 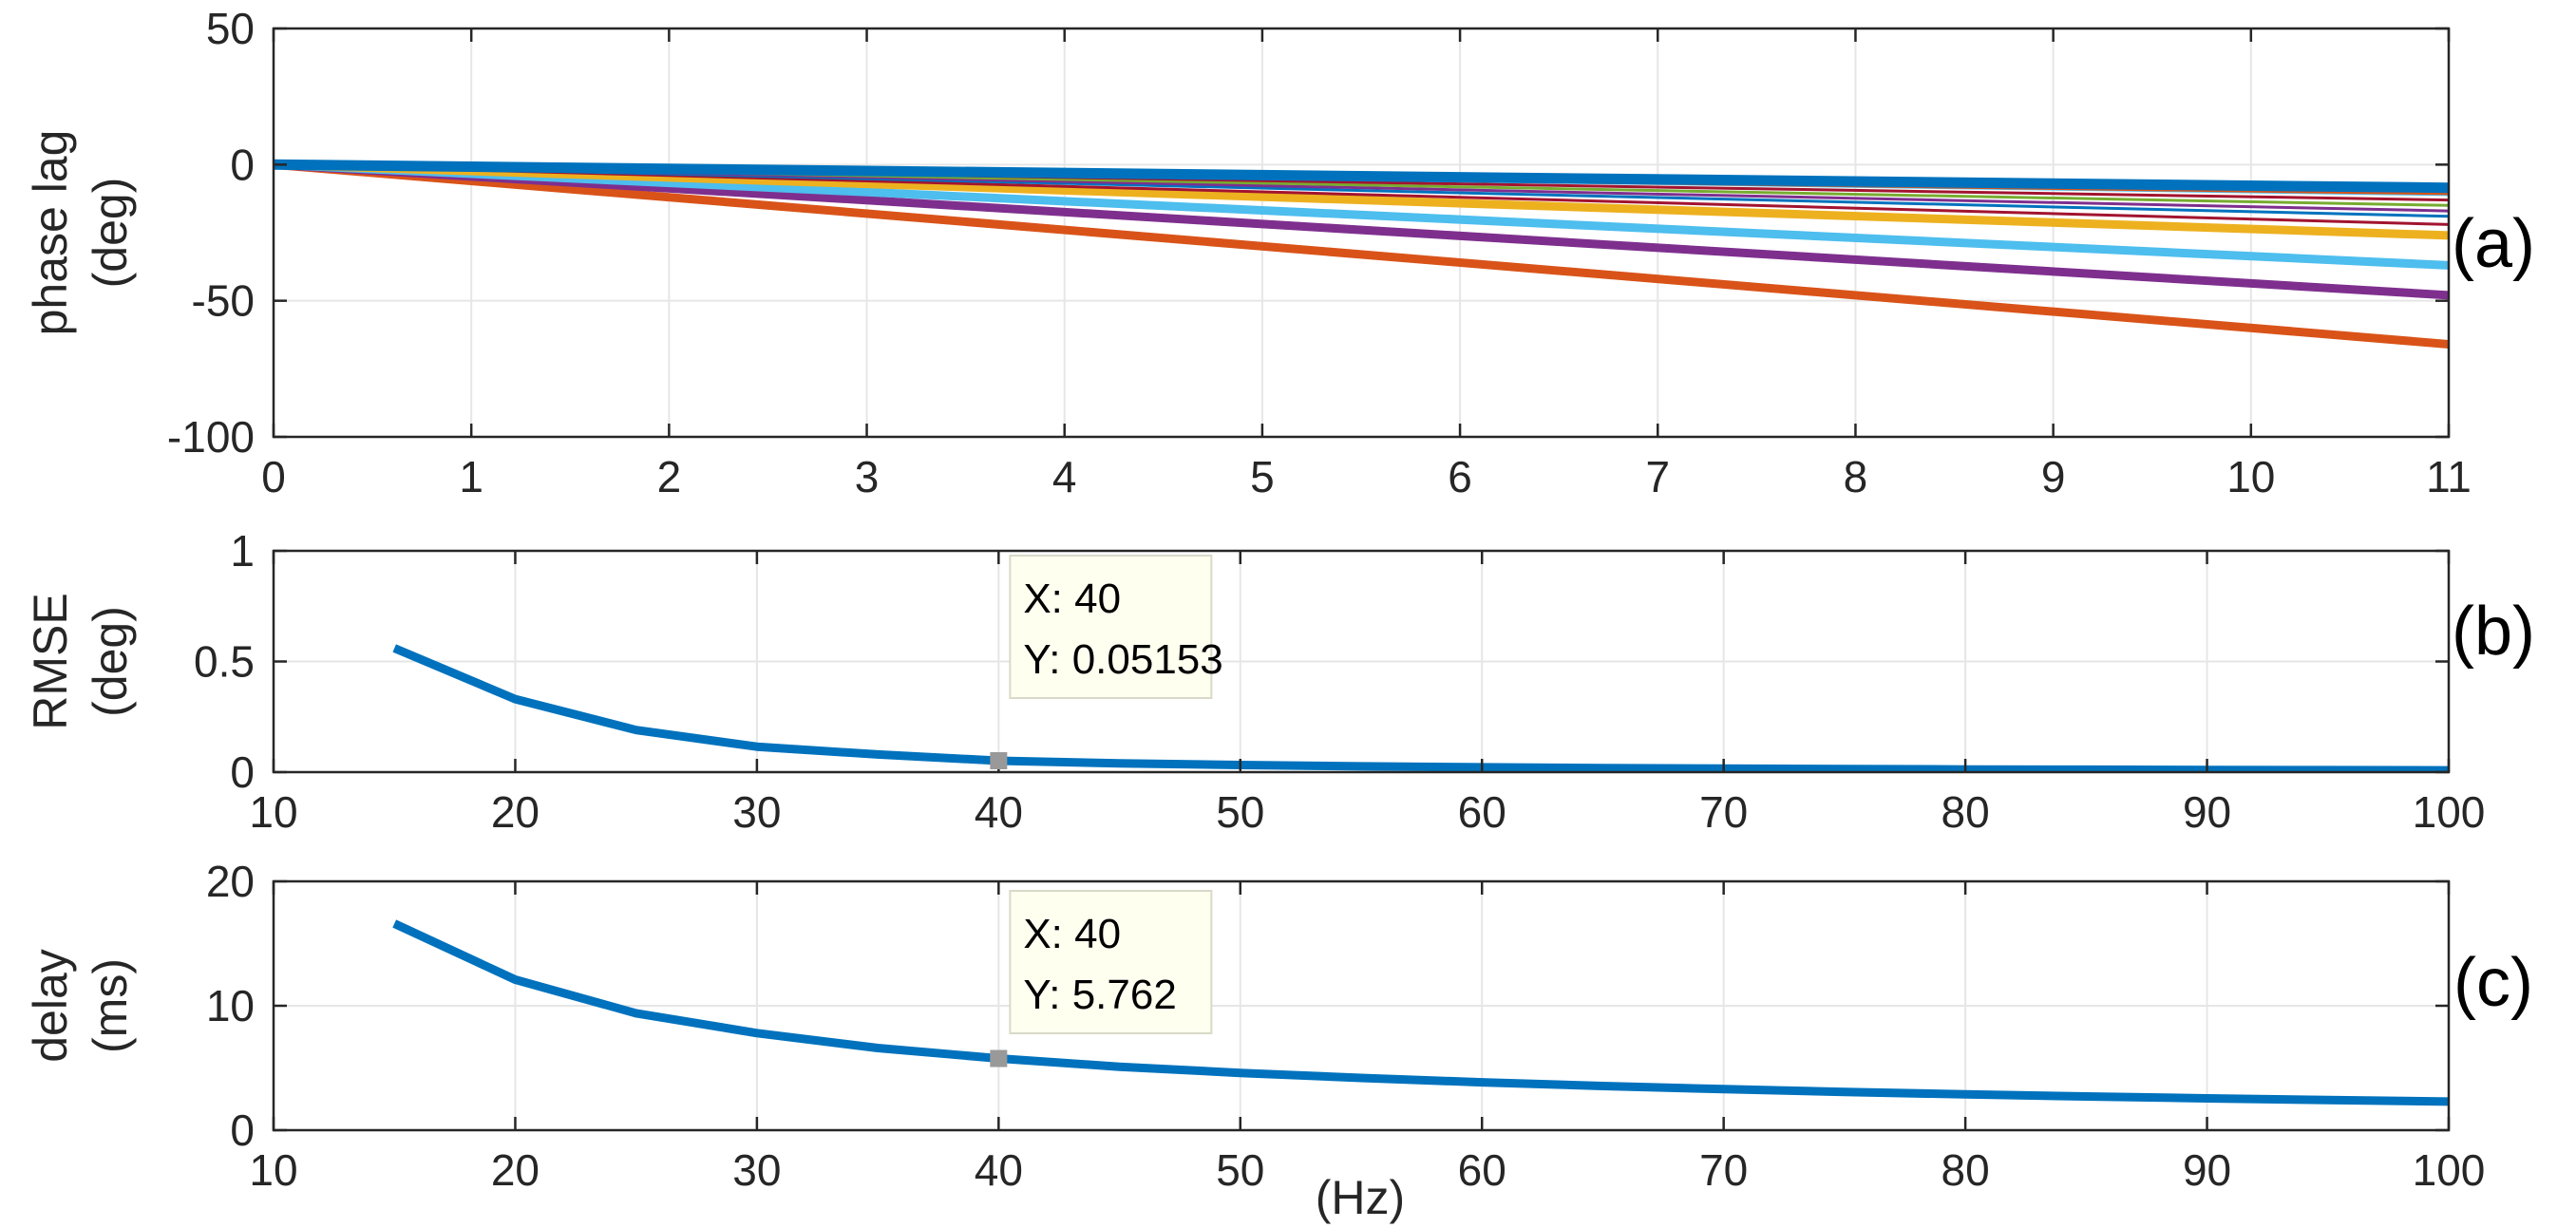 What do you see at coordinates (2493, 632) in the screenshot?
I see `panel-label: (b)` at bounding box center [2493, 632].